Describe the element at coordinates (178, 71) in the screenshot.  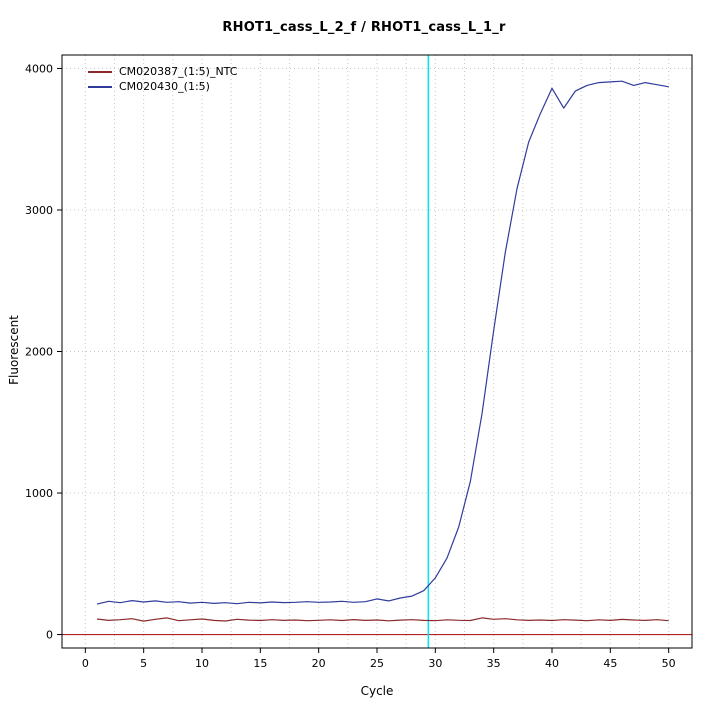
I see `legend-label-ntc: CM020387_(1:5)_NTC` at that location.